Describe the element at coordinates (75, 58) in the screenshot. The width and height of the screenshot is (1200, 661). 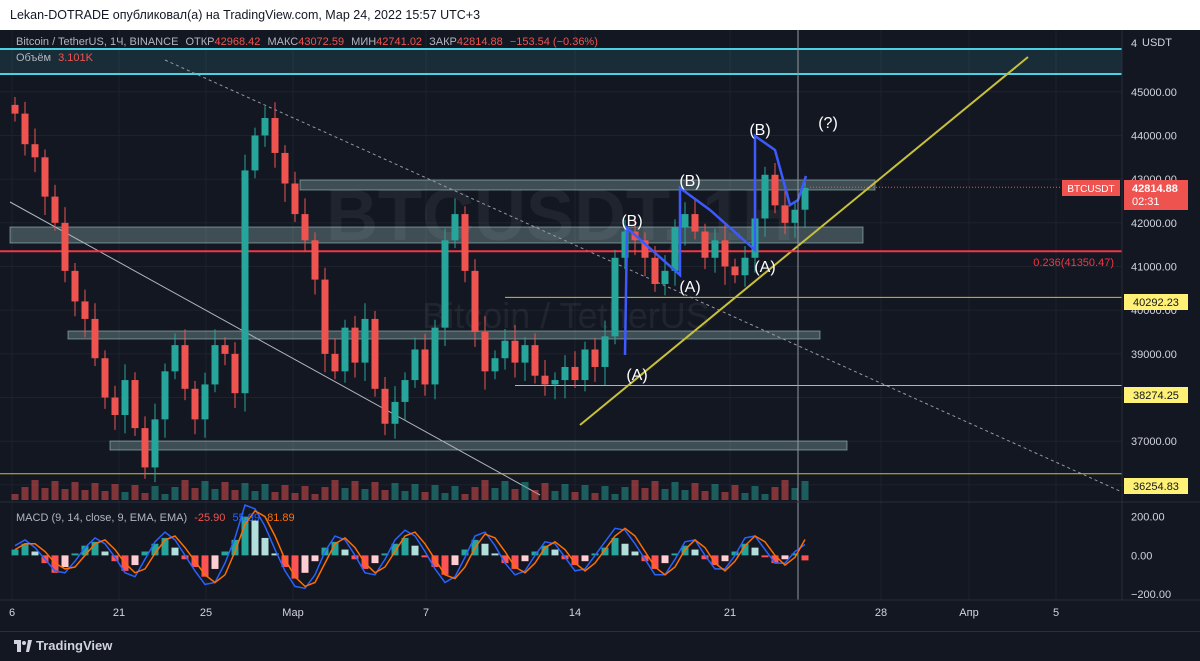
I see `volume-value: 3.101K` at that location.